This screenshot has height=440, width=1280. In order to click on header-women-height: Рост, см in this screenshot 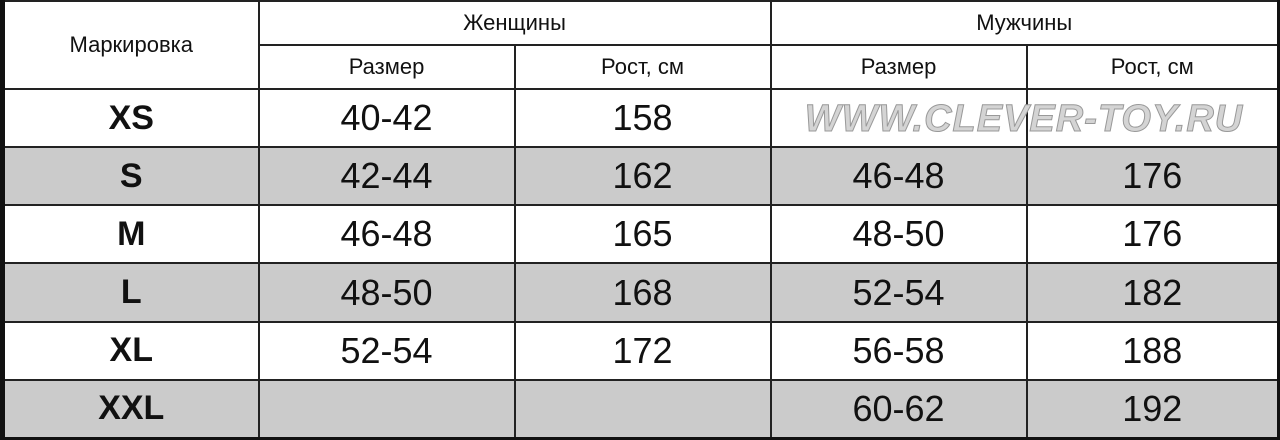, I will do `click(642, 67)`.